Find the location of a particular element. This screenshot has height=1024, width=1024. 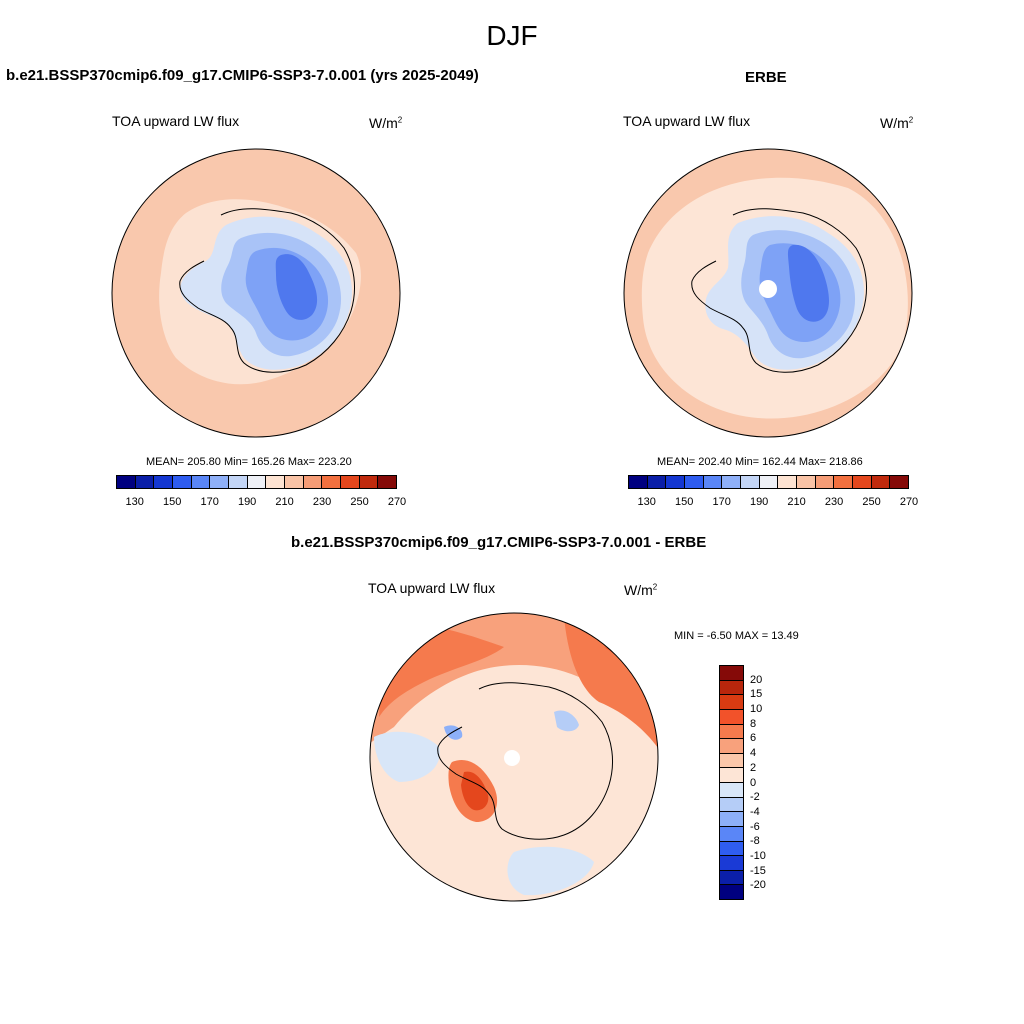

obs-coastline is located at coordinates (779, 290).